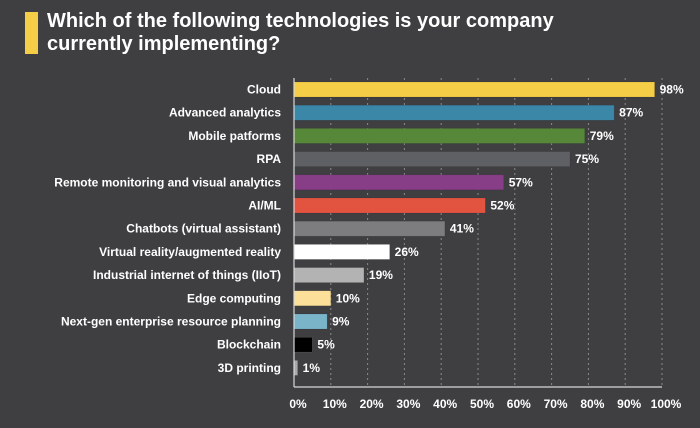  Describe the element at coordinates (672, 90) in the screenshot. I see `value-label: 98%` at that location.